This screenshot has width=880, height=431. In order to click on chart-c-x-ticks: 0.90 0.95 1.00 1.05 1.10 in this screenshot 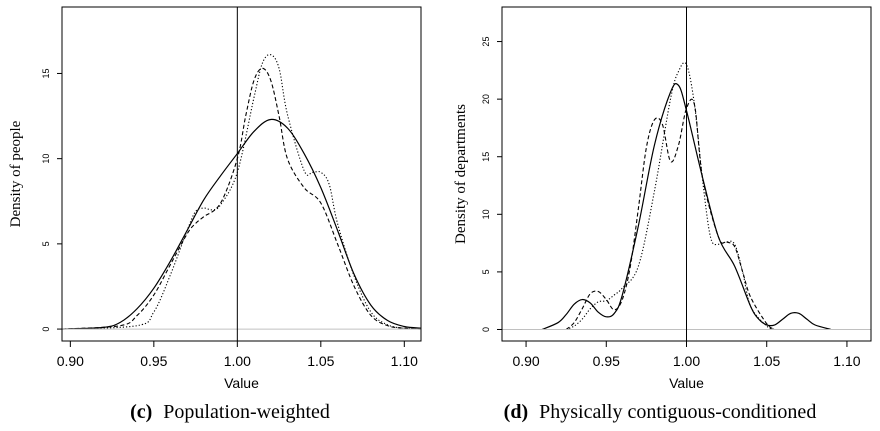, I will do `click(237, 355)`.